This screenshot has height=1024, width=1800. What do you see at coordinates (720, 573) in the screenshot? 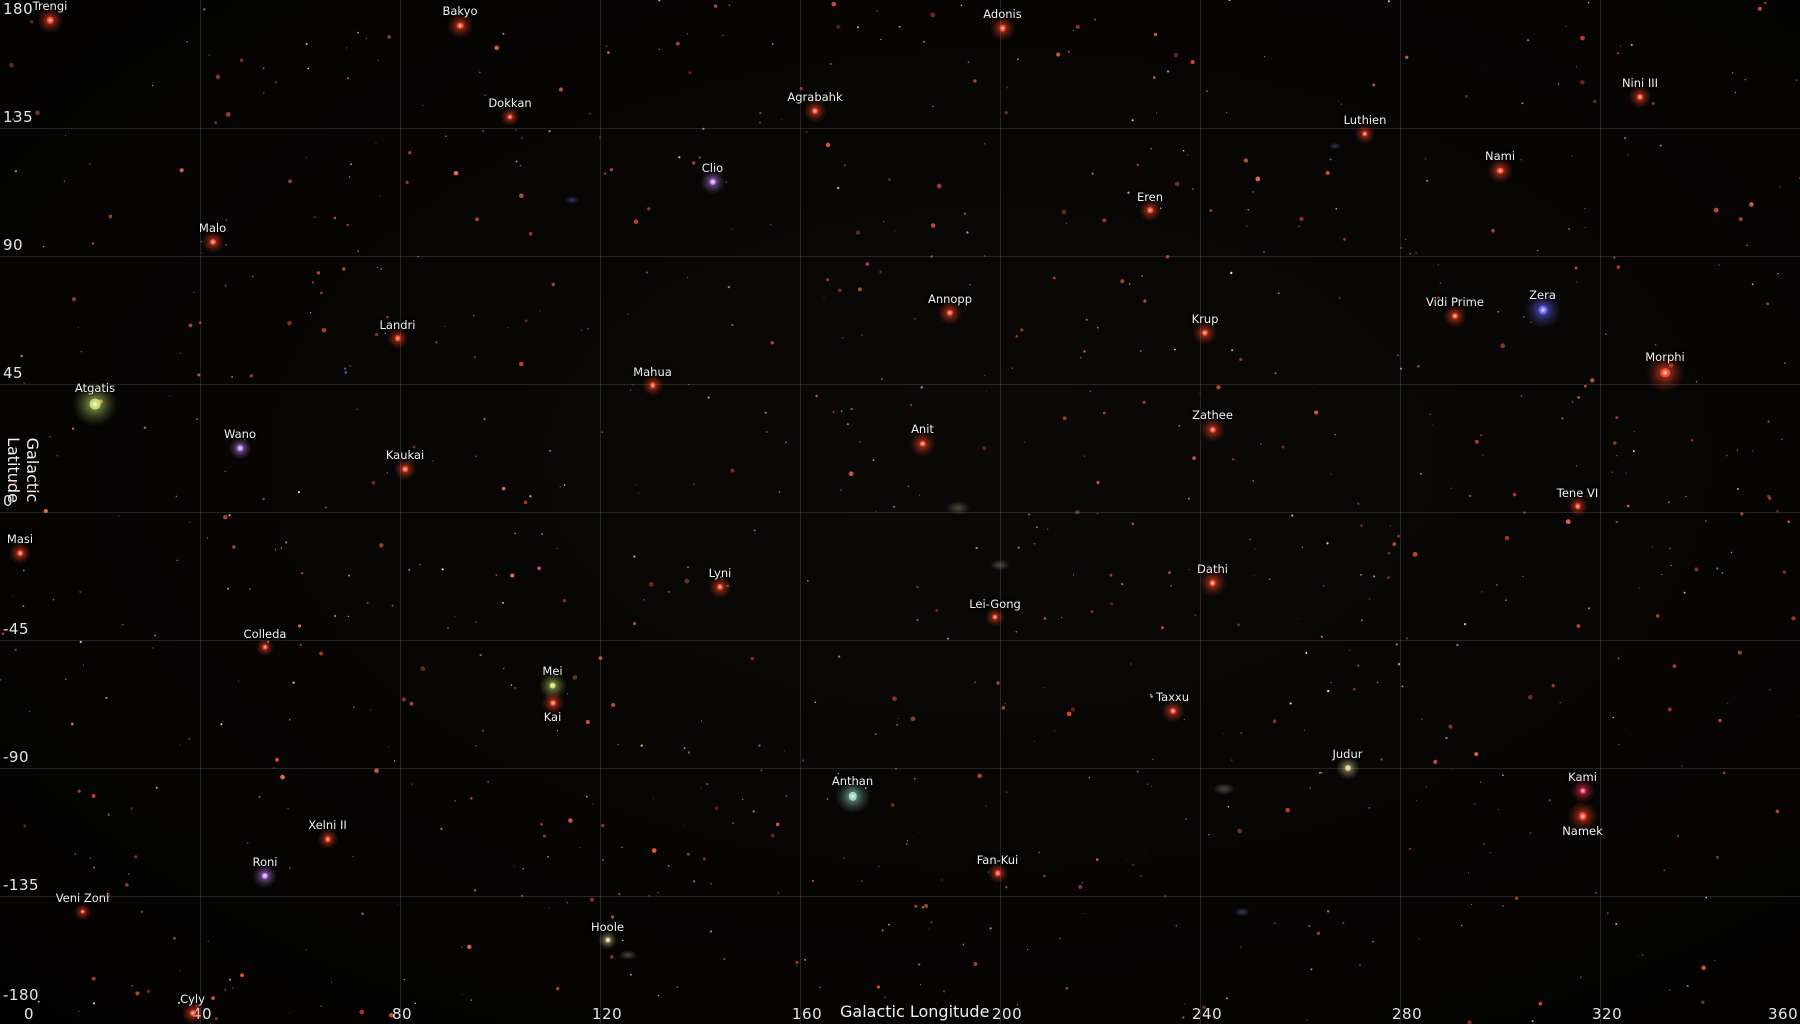
I see `star-system-label: Lyni` at bounding box center [720, 573].